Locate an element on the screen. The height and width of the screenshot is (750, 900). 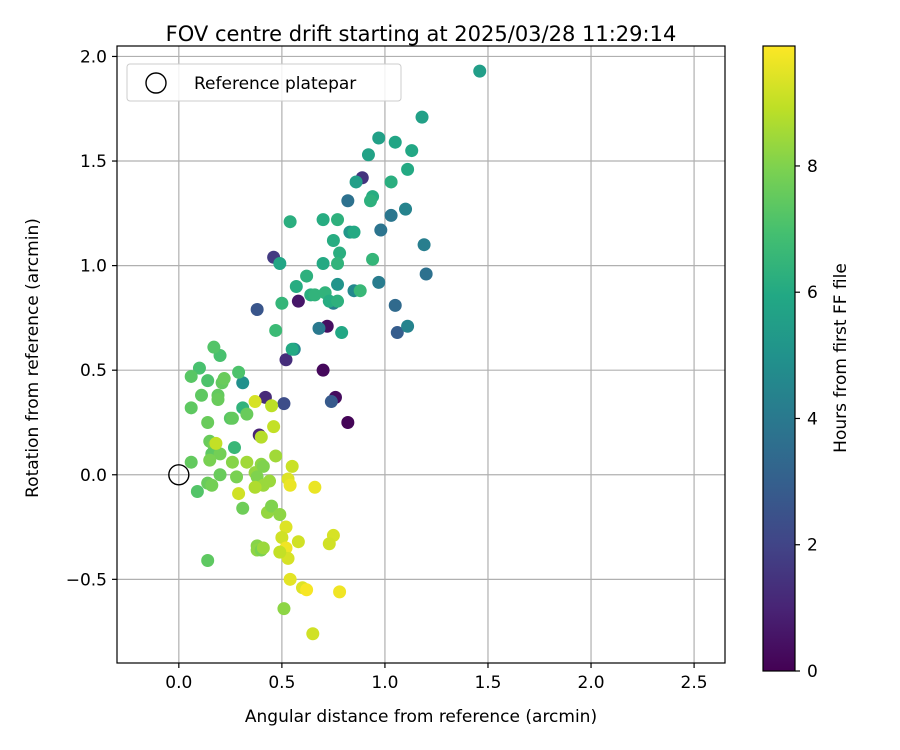
colorbar-tick-label: 4 is located at coordinates (812, 419).